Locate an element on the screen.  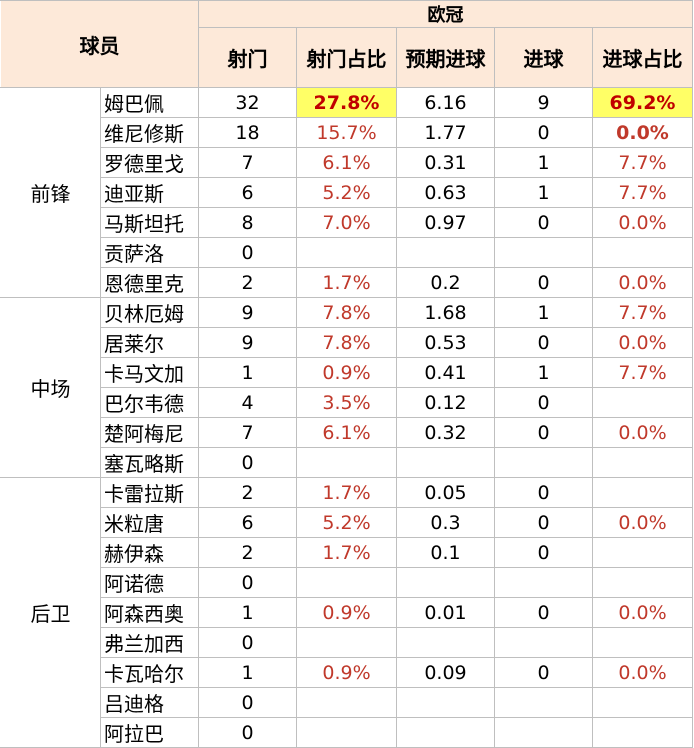
xg-cell: 0.01 is located at coordinates (445, 612).